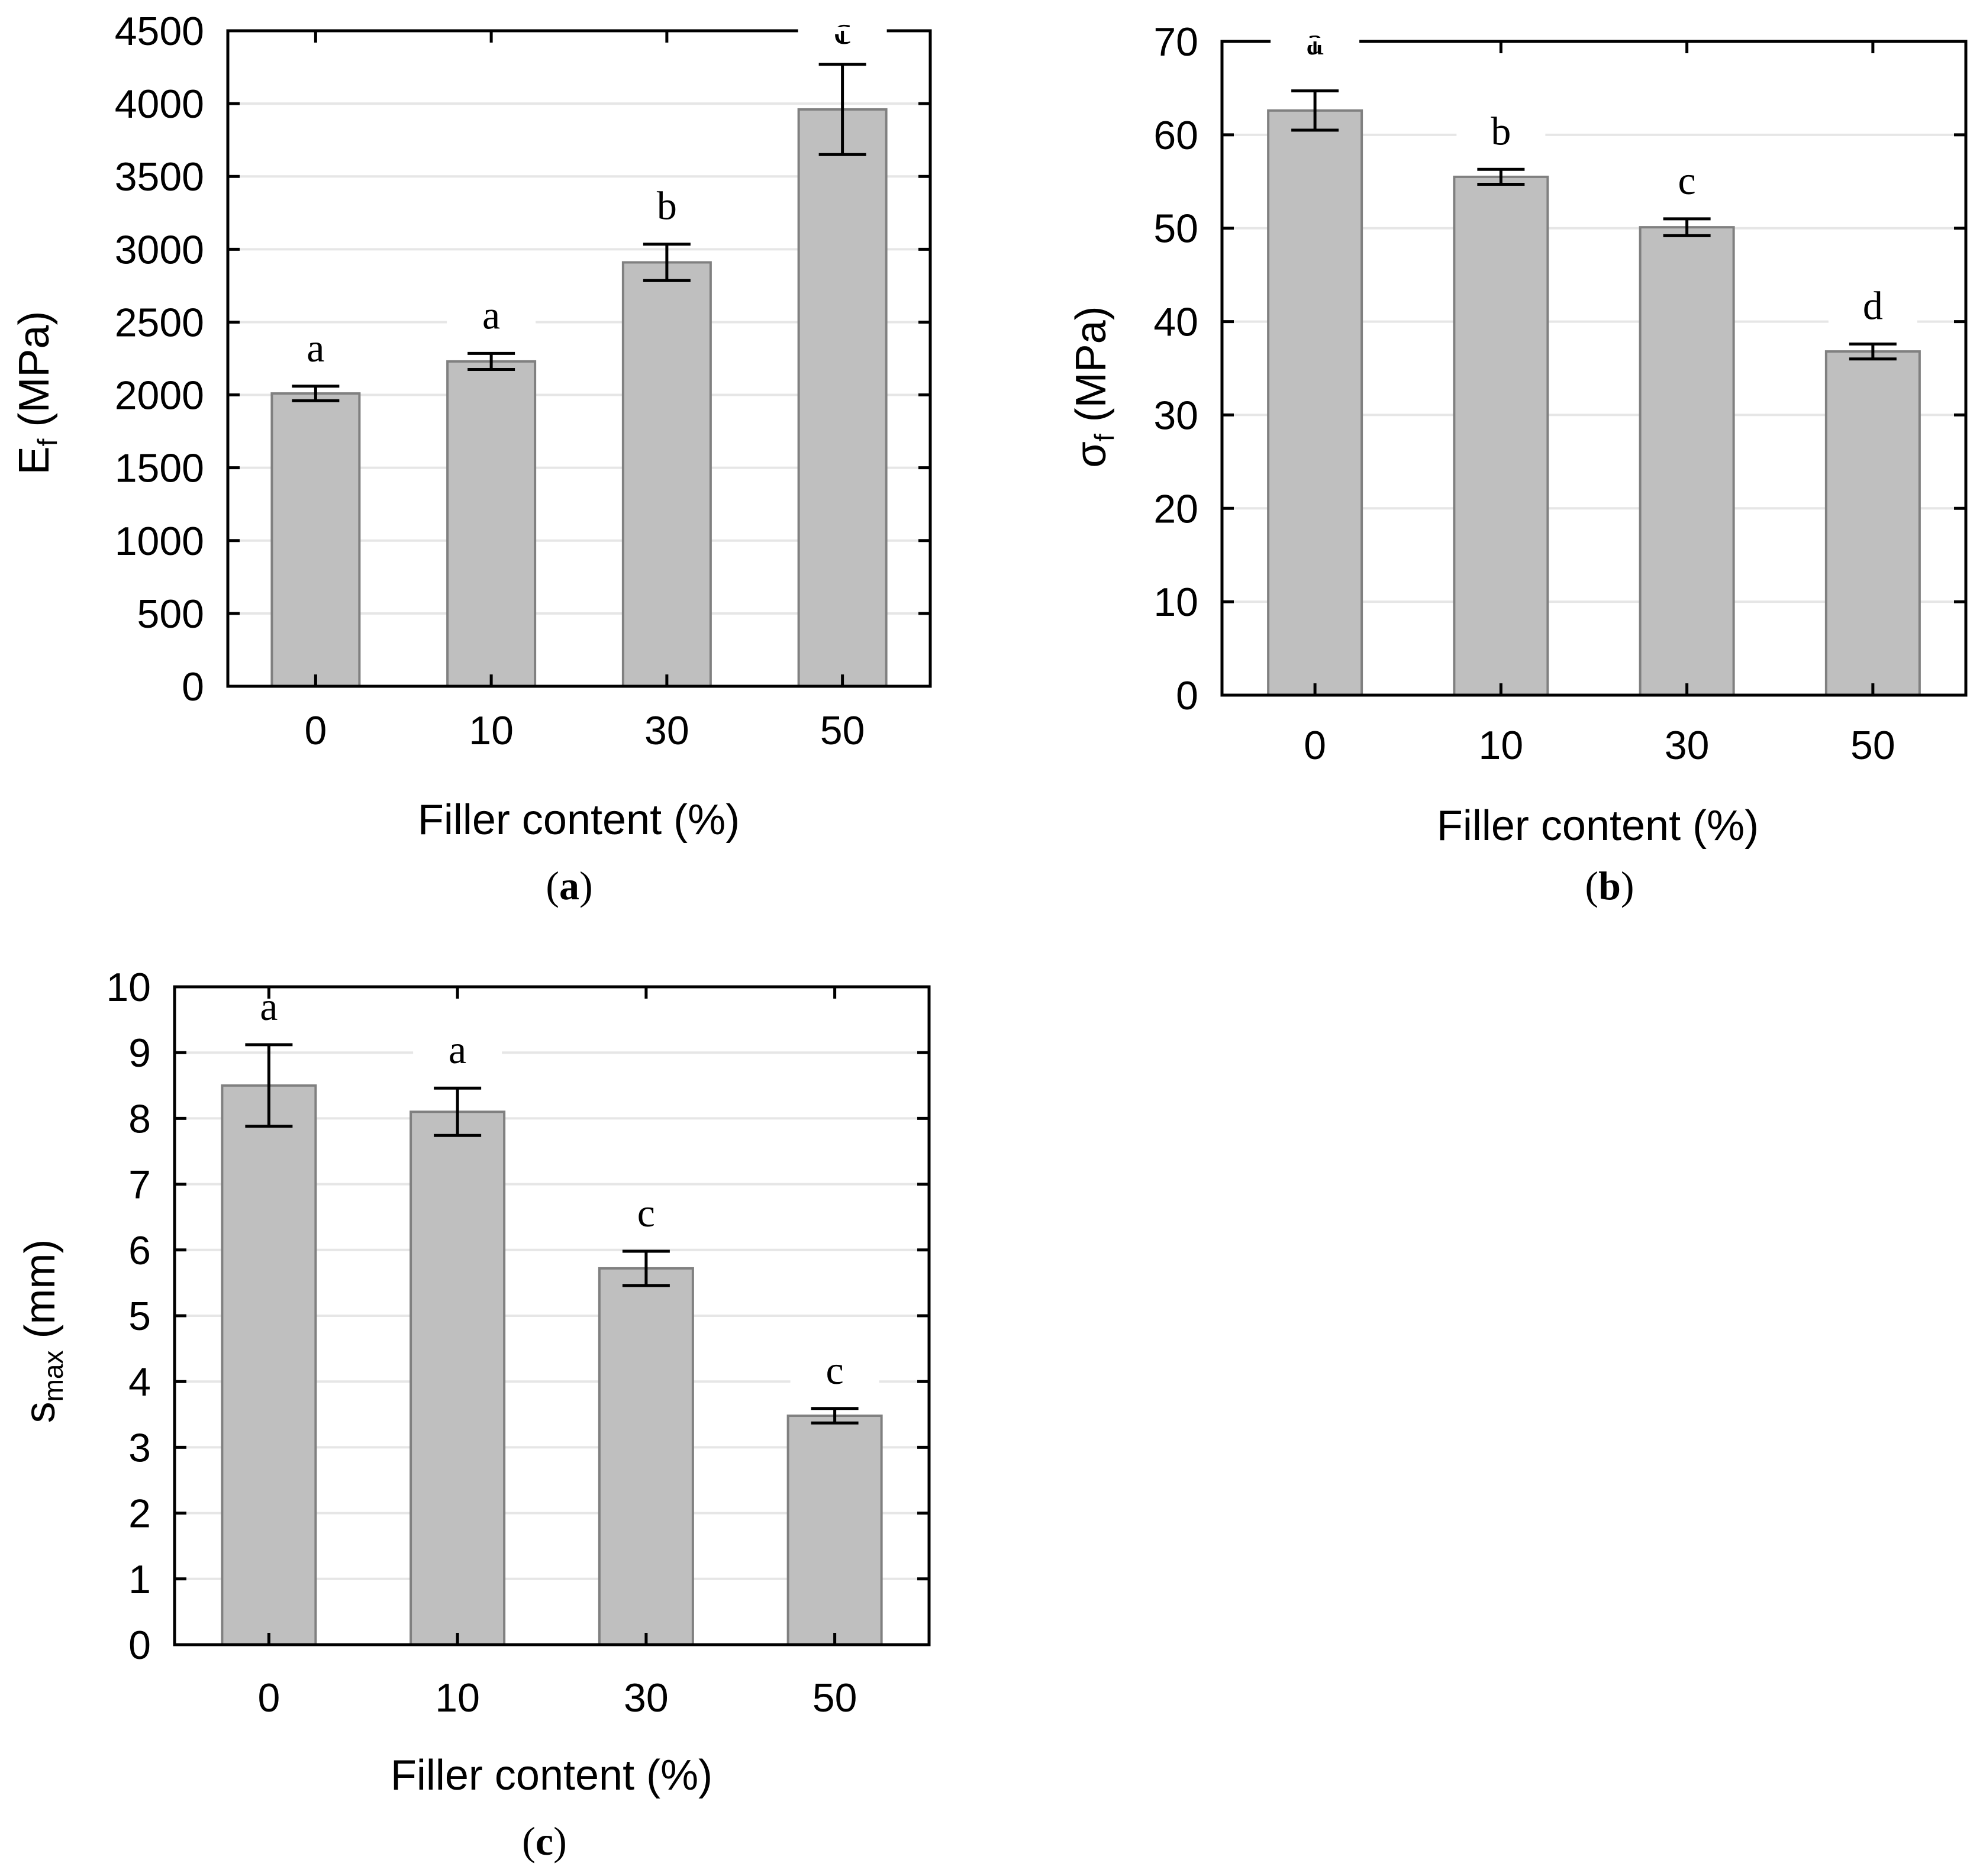 Image resolution: width=1983 pixels, height=1876 pixels. Describe the element at coordinates (1600, 404) in the screenshot. I see `panel-b-x-axis: 0 10 30 50` at that location.